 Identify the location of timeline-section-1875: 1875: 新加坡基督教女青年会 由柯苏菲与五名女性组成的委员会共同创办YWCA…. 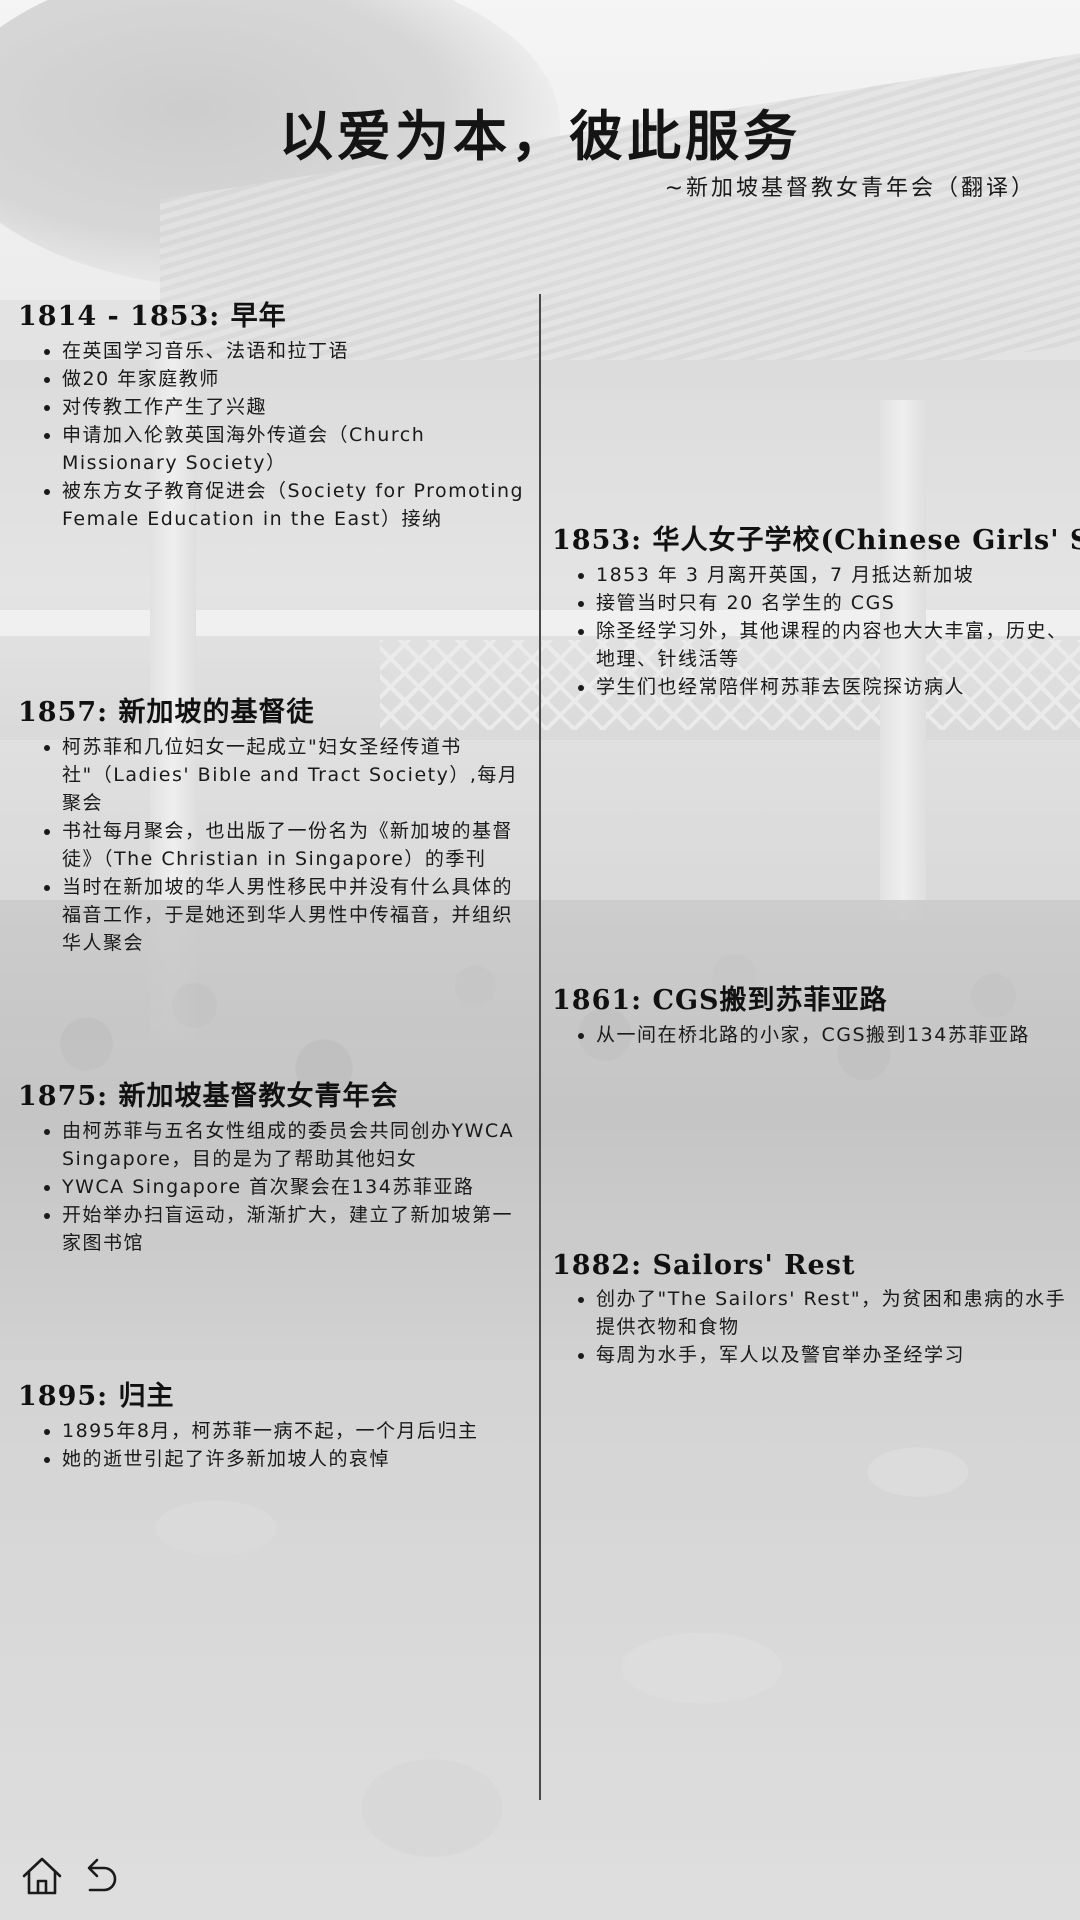
(272, 1165).